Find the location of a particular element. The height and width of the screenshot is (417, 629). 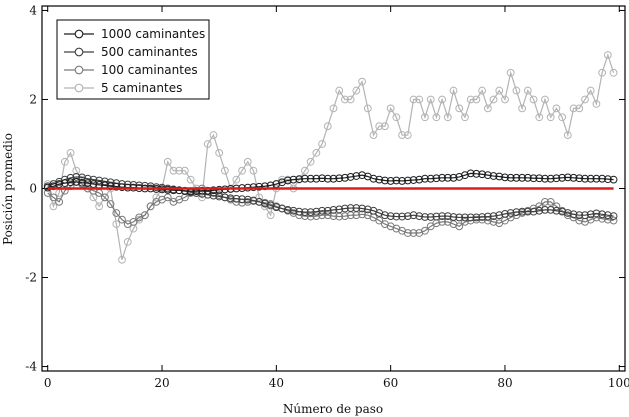

y-tick-label: -2 is located at coordinates (31, 278).